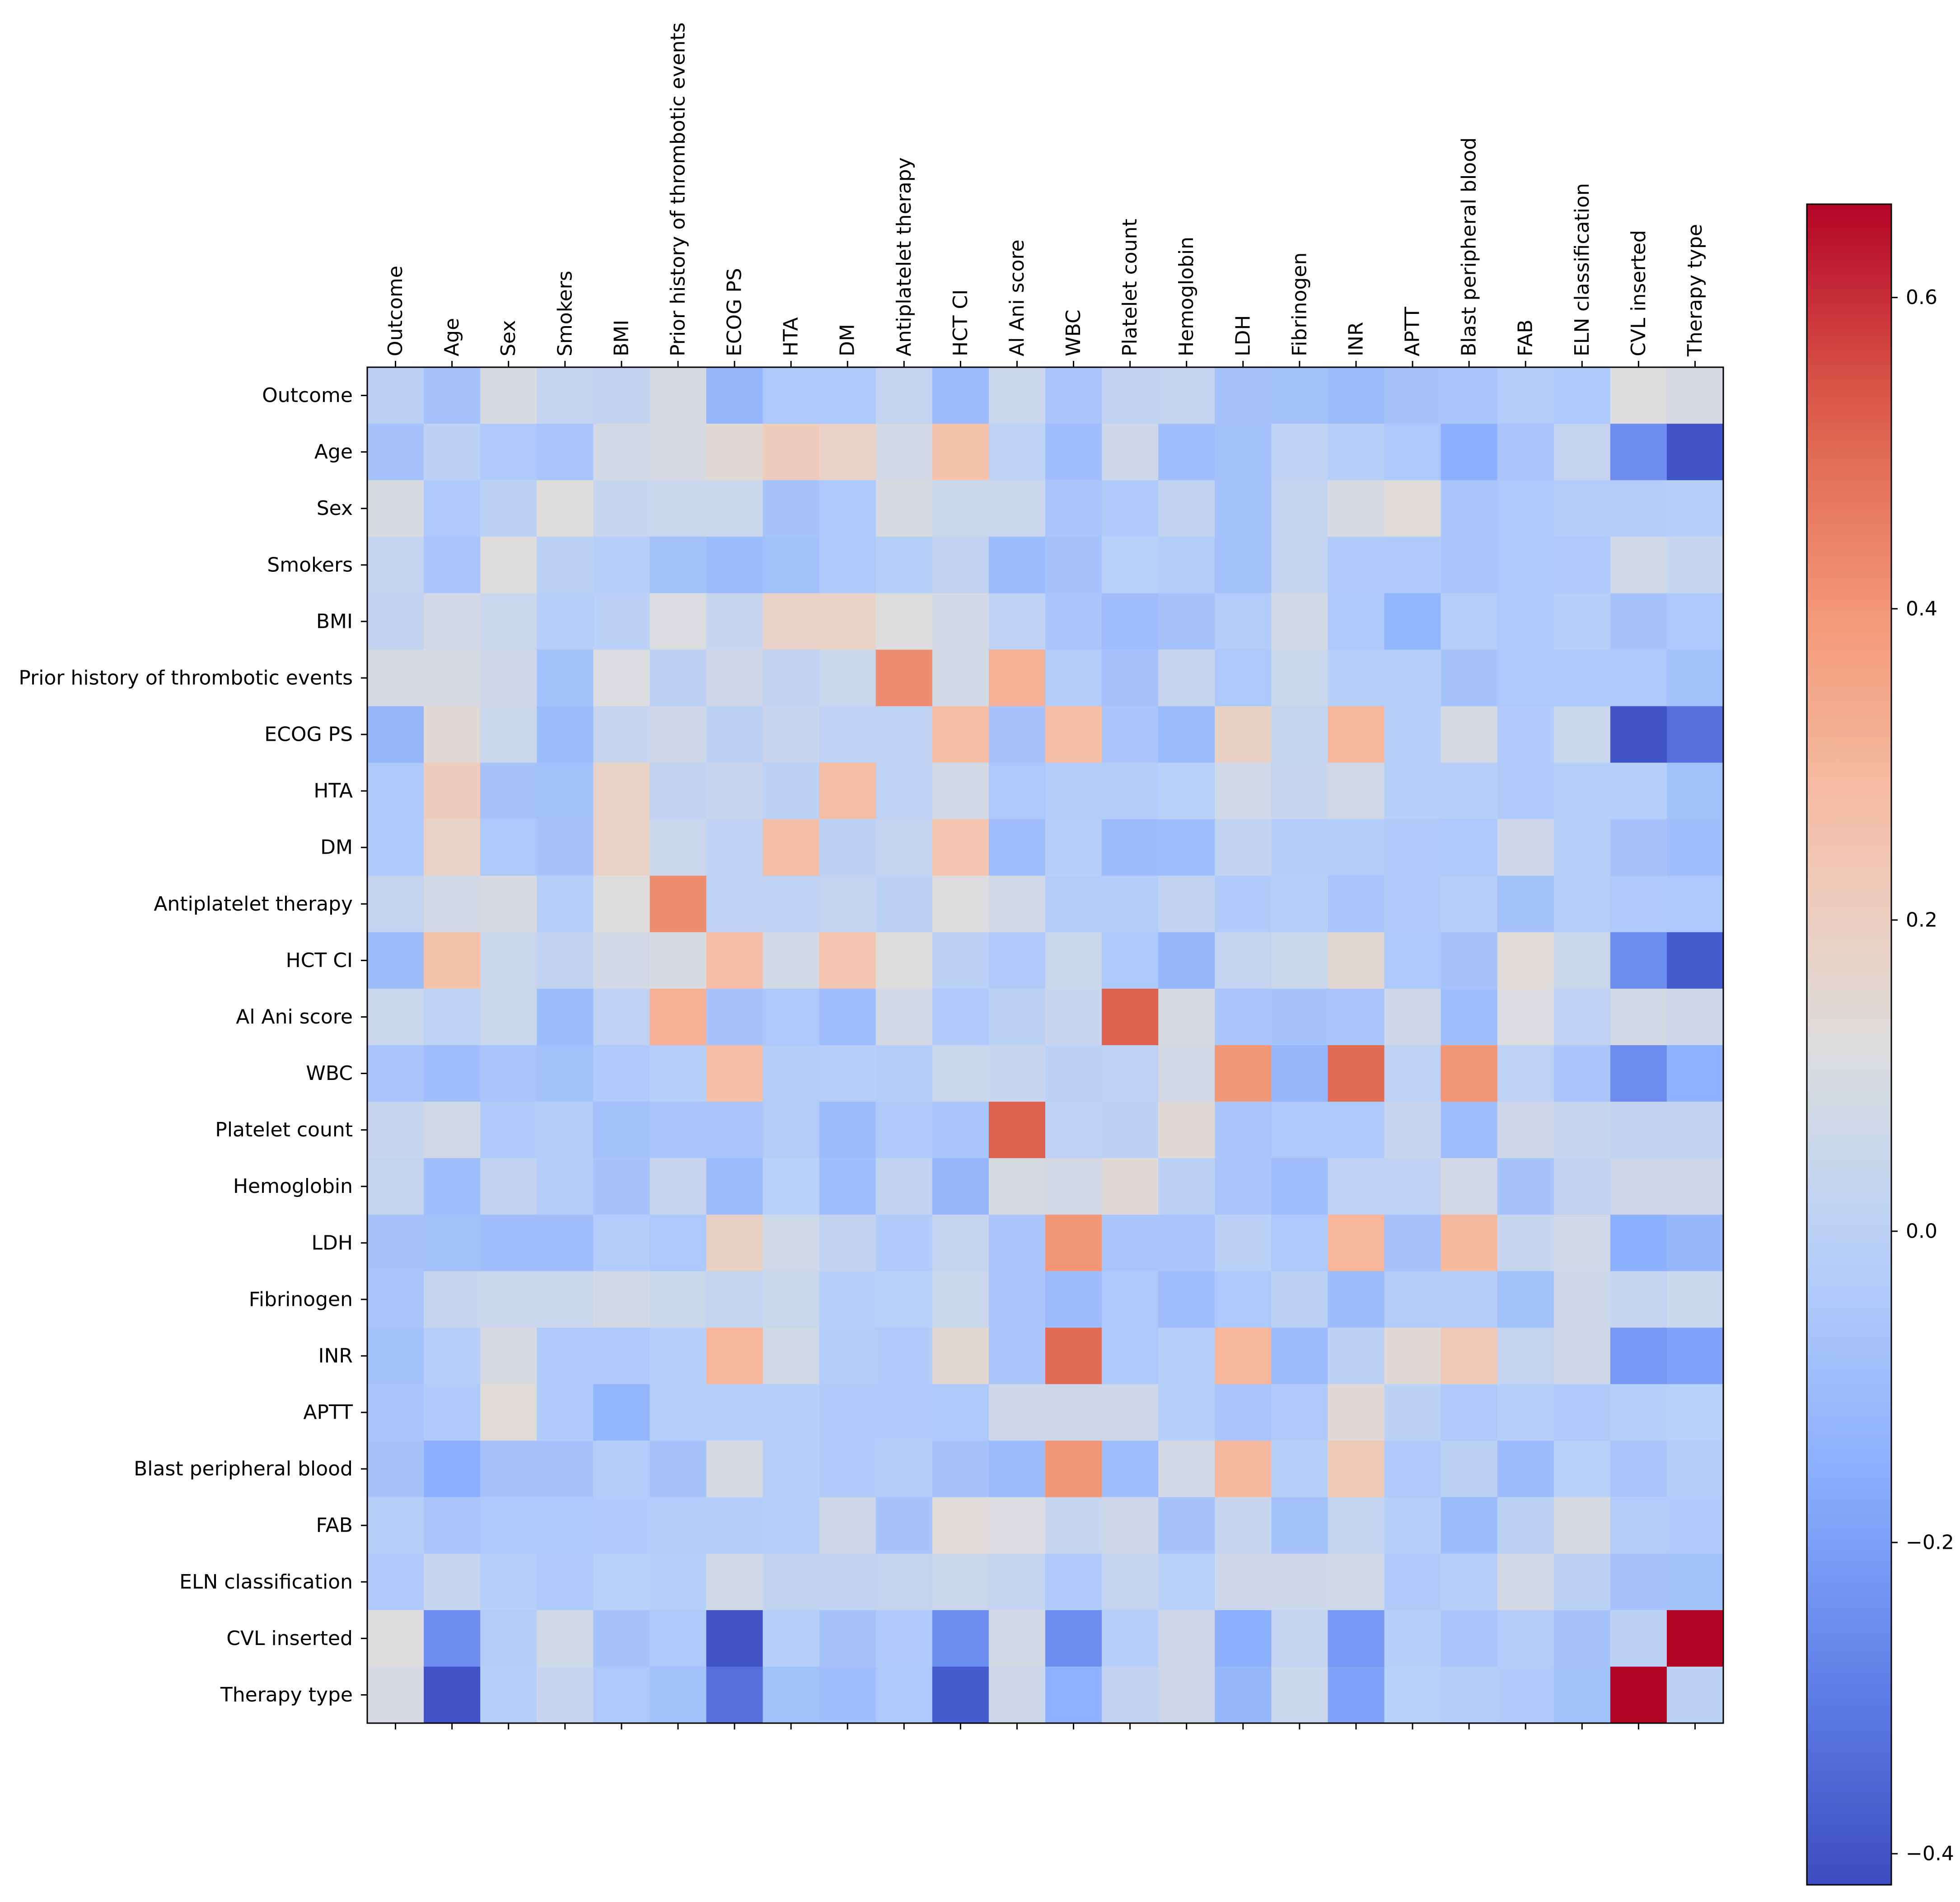 Image resolution: width=1960 pixels, height=1902 pixels. I want to click on y-tick-label: Fibrinogen, so click(301, 1300).